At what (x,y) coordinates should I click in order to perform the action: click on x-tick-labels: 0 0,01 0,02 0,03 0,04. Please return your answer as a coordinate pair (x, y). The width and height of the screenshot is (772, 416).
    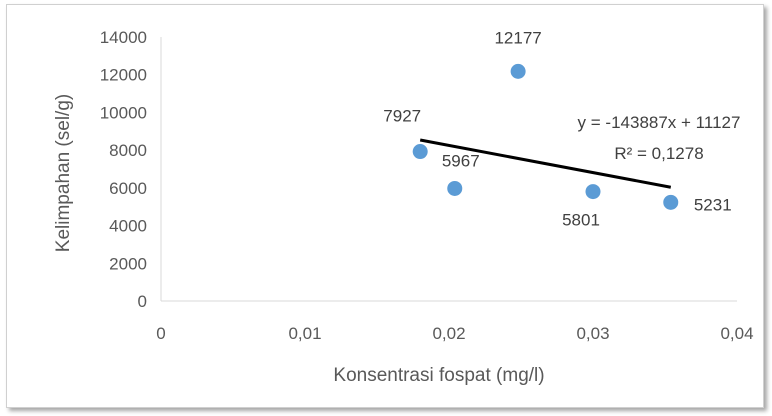
    Looking at the image, I should click on (454, 333).